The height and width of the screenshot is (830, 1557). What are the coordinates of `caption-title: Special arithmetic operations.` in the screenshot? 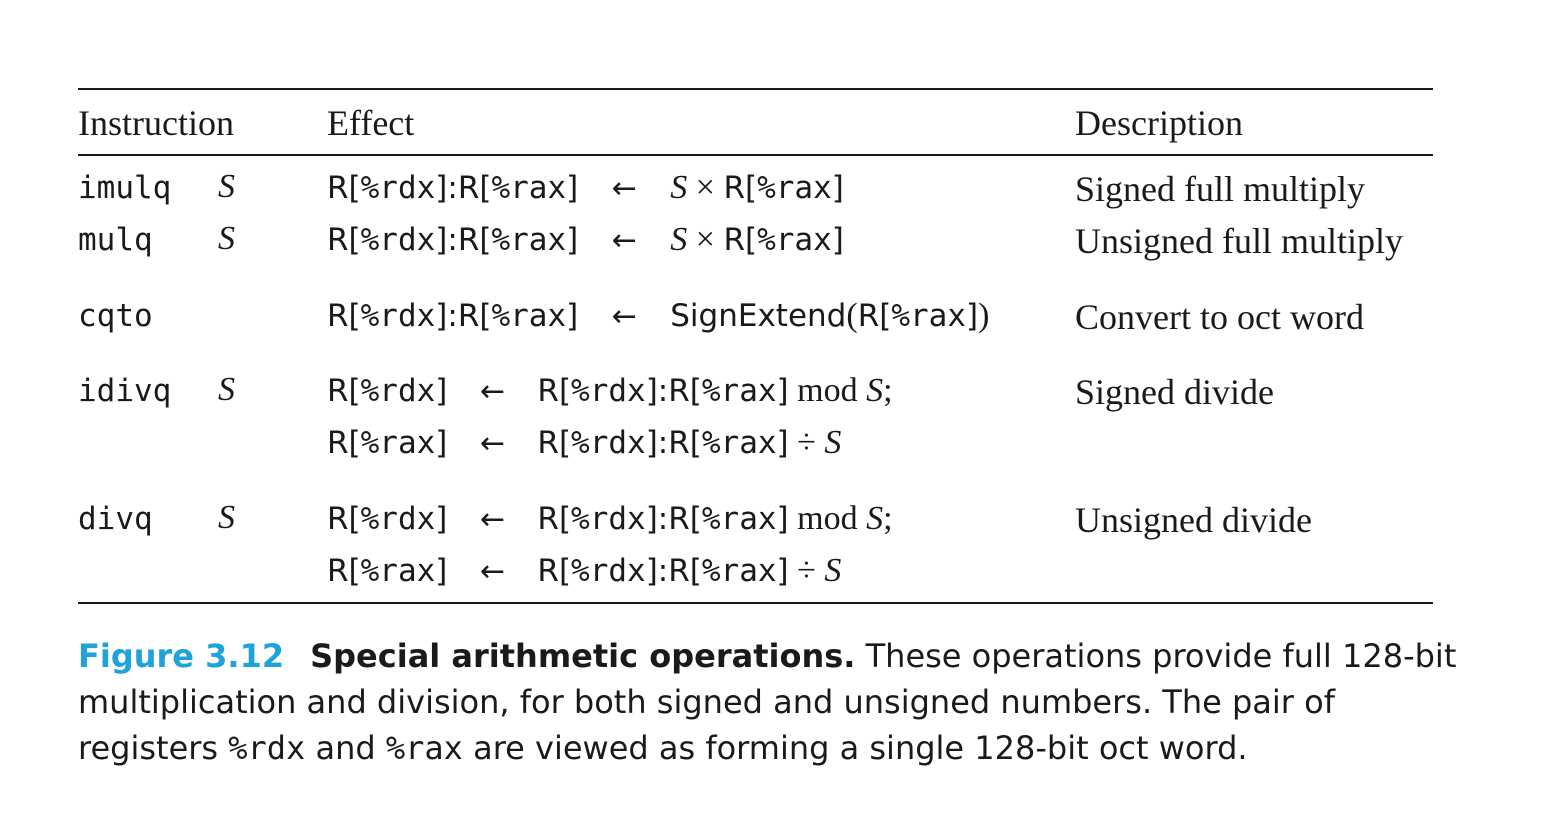 It's located at (583, 656).